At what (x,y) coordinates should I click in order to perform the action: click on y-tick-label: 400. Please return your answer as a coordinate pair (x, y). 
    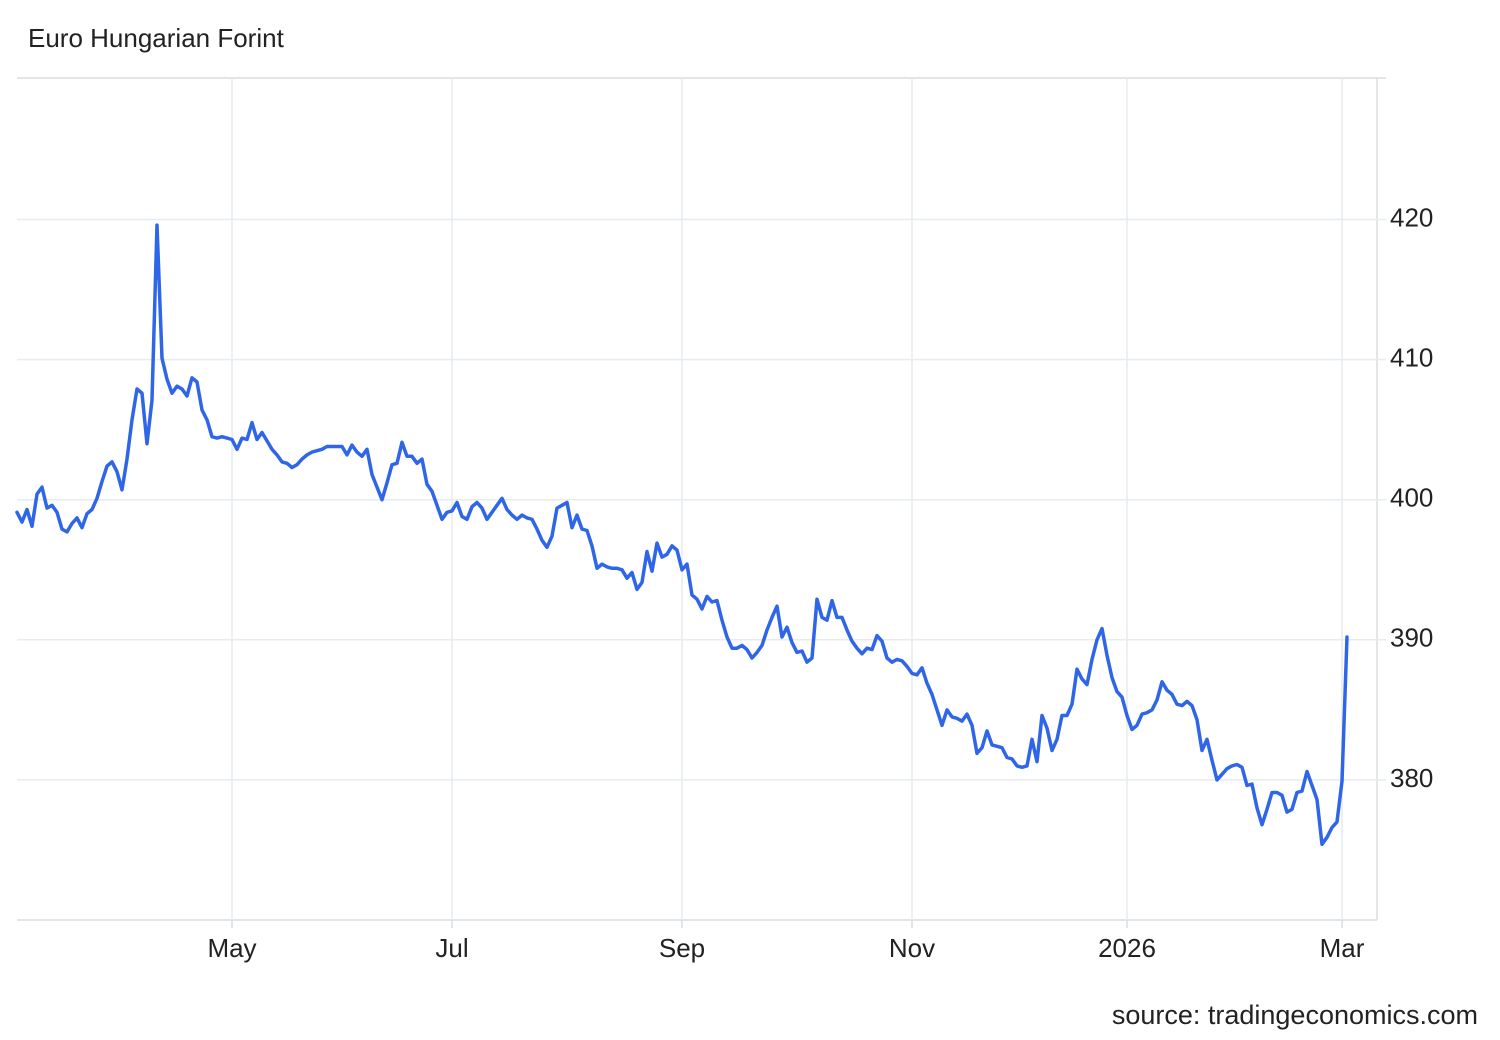
    Looking at the image, I should click on (1411, 498).